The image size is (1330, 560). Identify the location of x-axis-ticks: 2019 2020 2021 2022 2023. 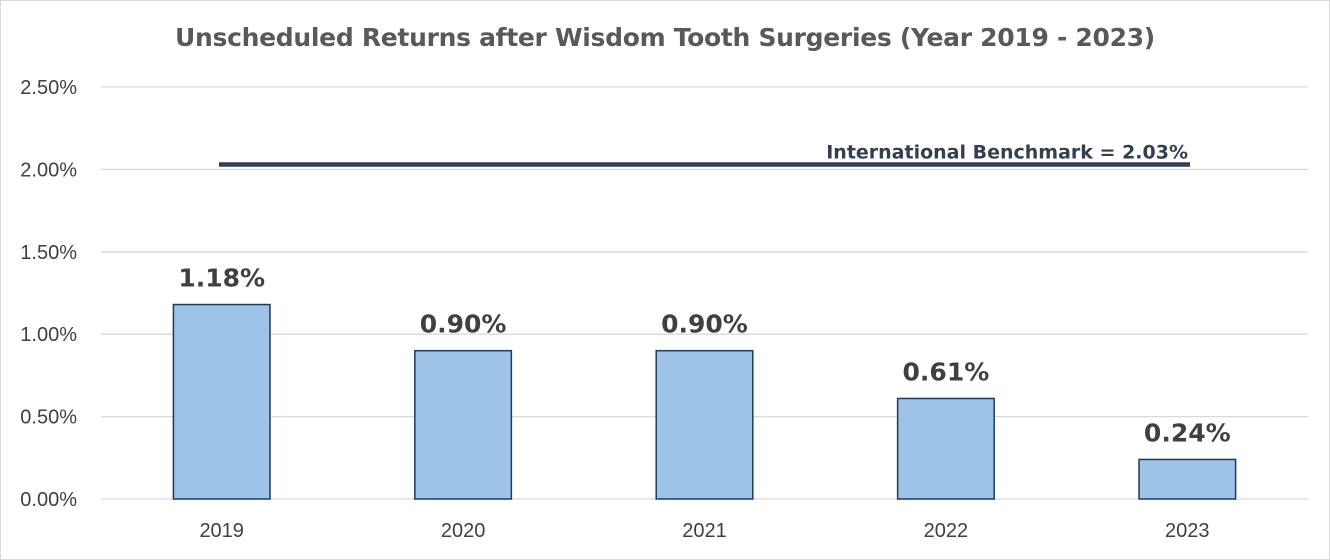
(704, 531).